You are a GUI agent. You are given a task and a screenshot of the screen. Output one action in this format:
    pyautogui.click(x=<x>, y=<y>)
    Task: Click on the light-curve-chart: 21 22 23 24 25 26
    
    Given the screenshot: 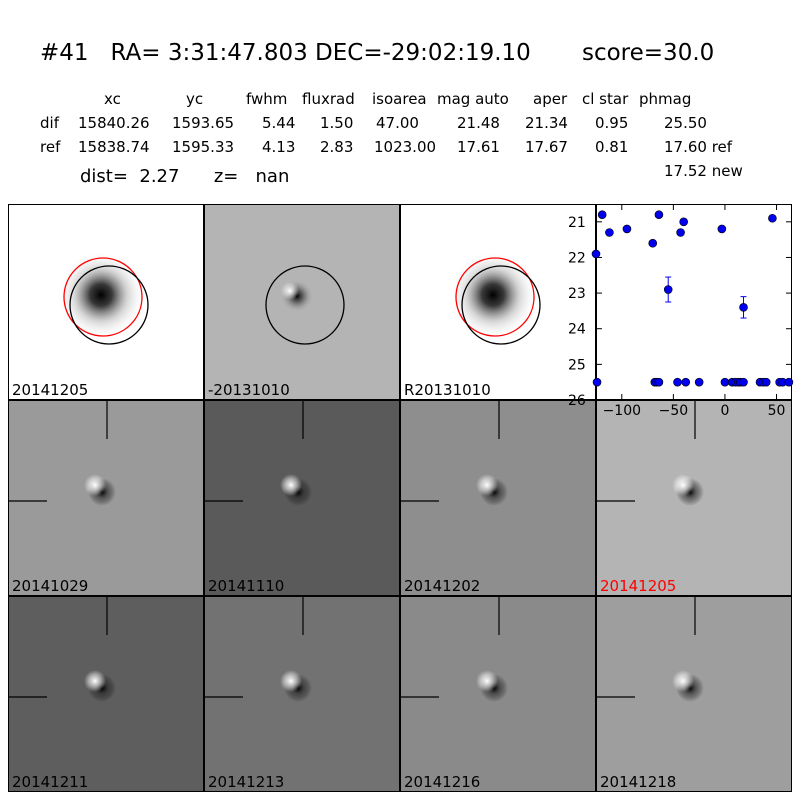 What is the action you would take?
    pyautogui.click(x=681, y=306)
    